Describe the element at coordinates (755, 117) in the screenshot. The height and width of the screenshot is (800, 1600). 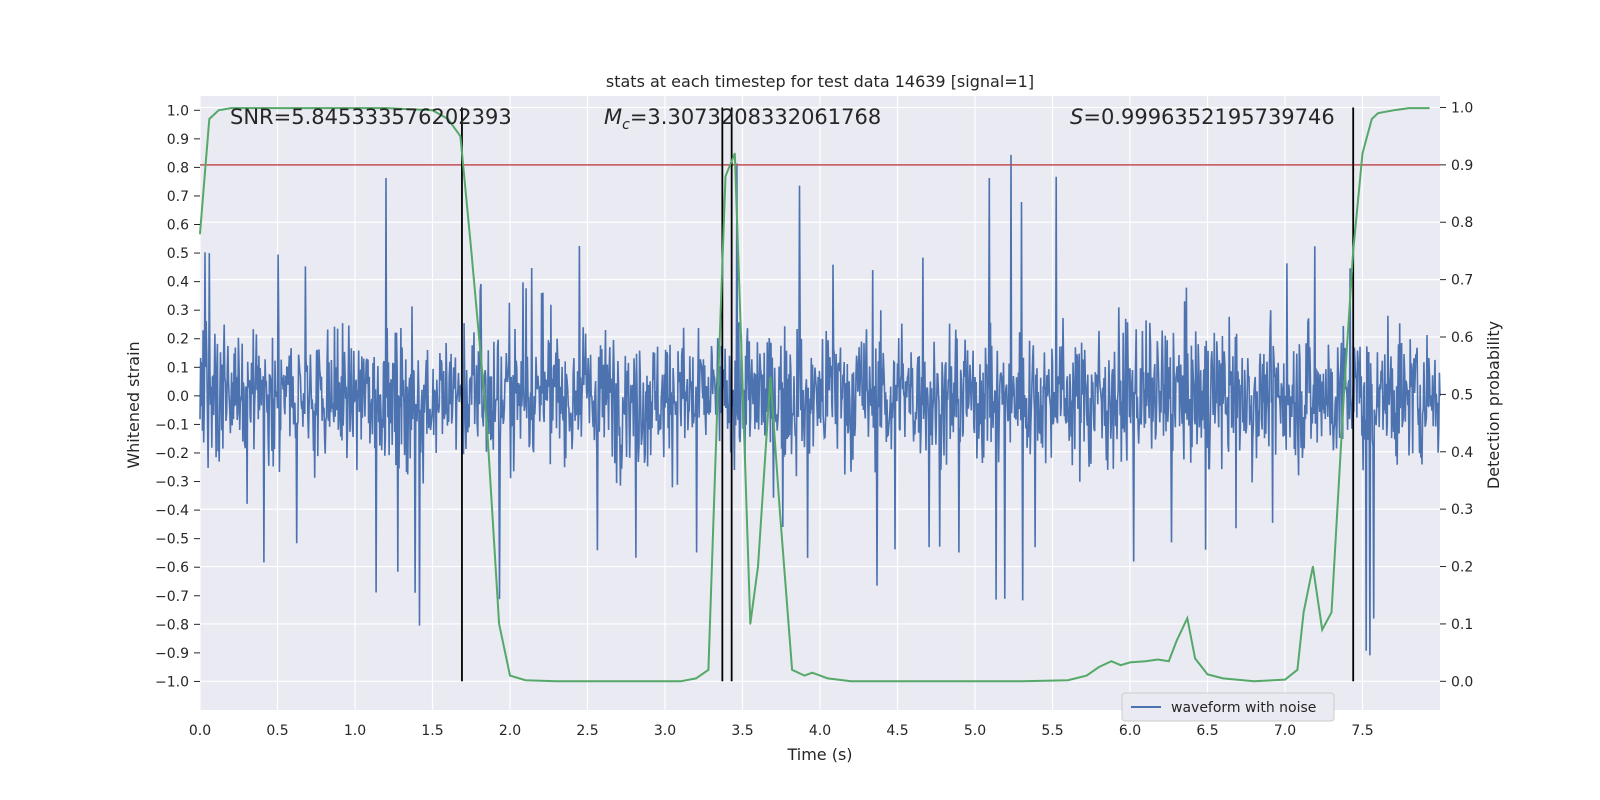
I see `chirp-mass-value: =3.3073208332061768` at that location.